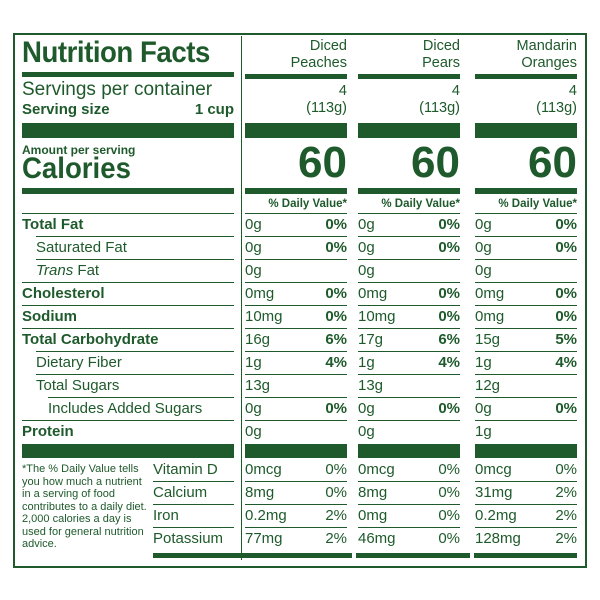 This screenshot has height=600, width=600. I want to click on nutrient-label: Trans Fat, so click(67, 270).